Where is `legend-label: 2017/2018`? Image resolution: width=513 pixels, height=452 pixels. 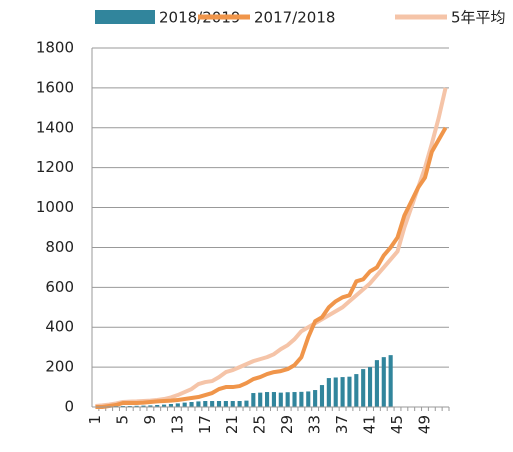 legend-label: 2017/2018 is located at coordinates (294, 18).